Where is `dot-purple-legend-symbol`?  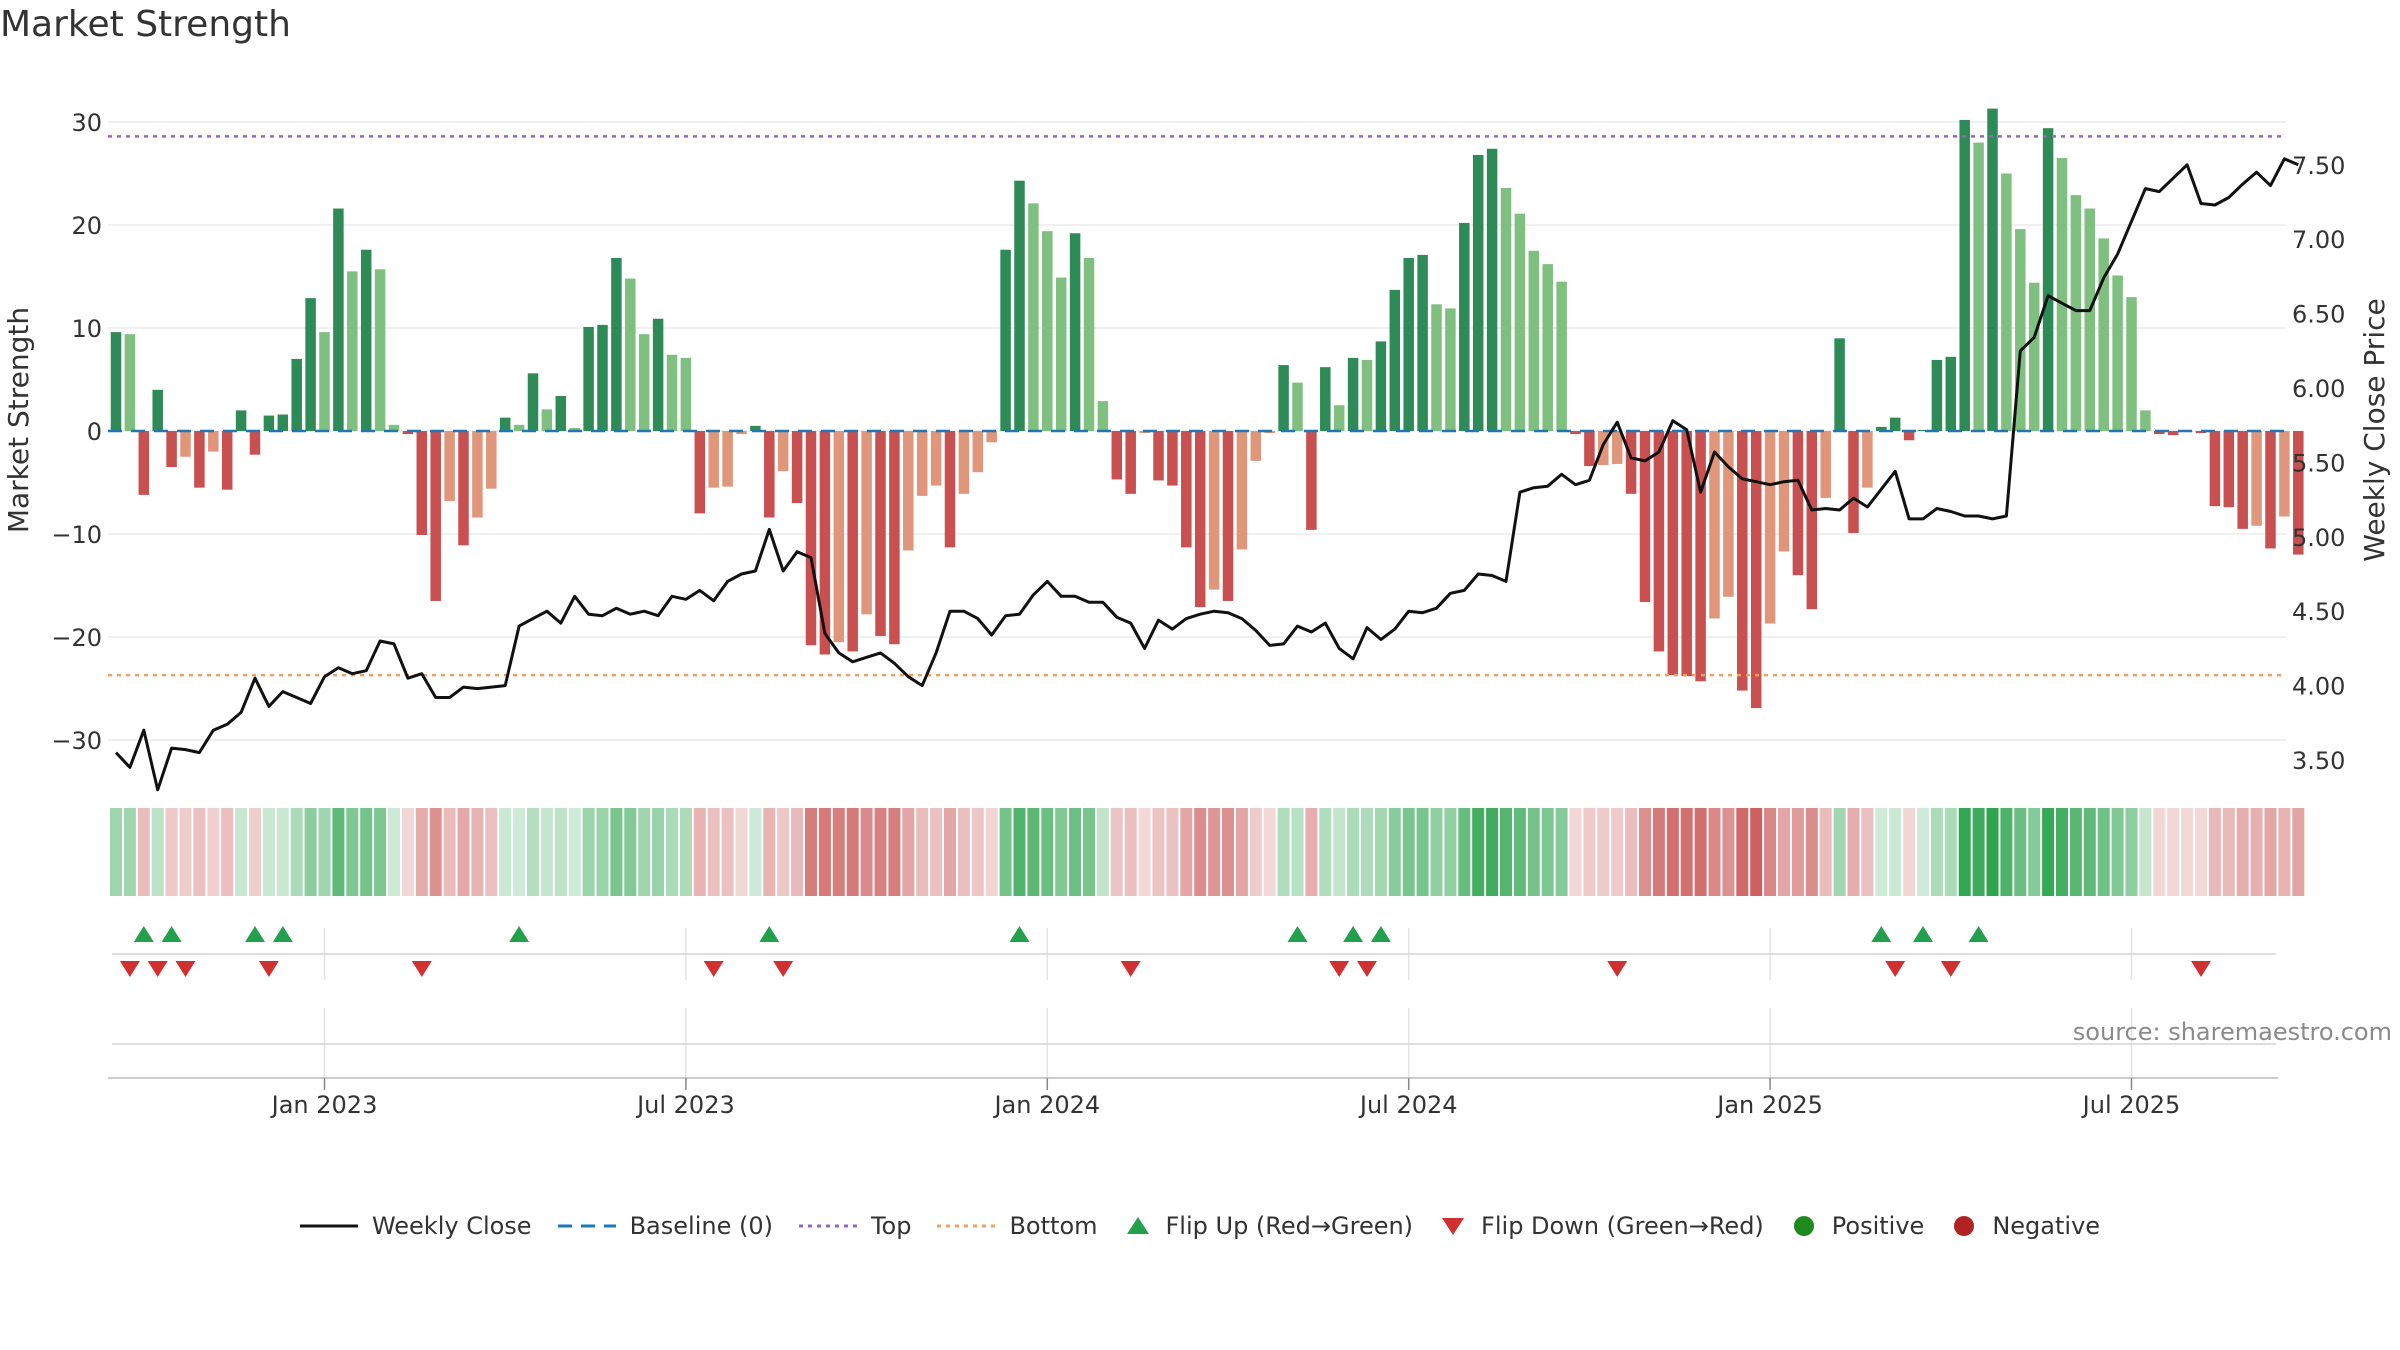 dot-purple-legend-symbol is located at coordinates (827, 1226).